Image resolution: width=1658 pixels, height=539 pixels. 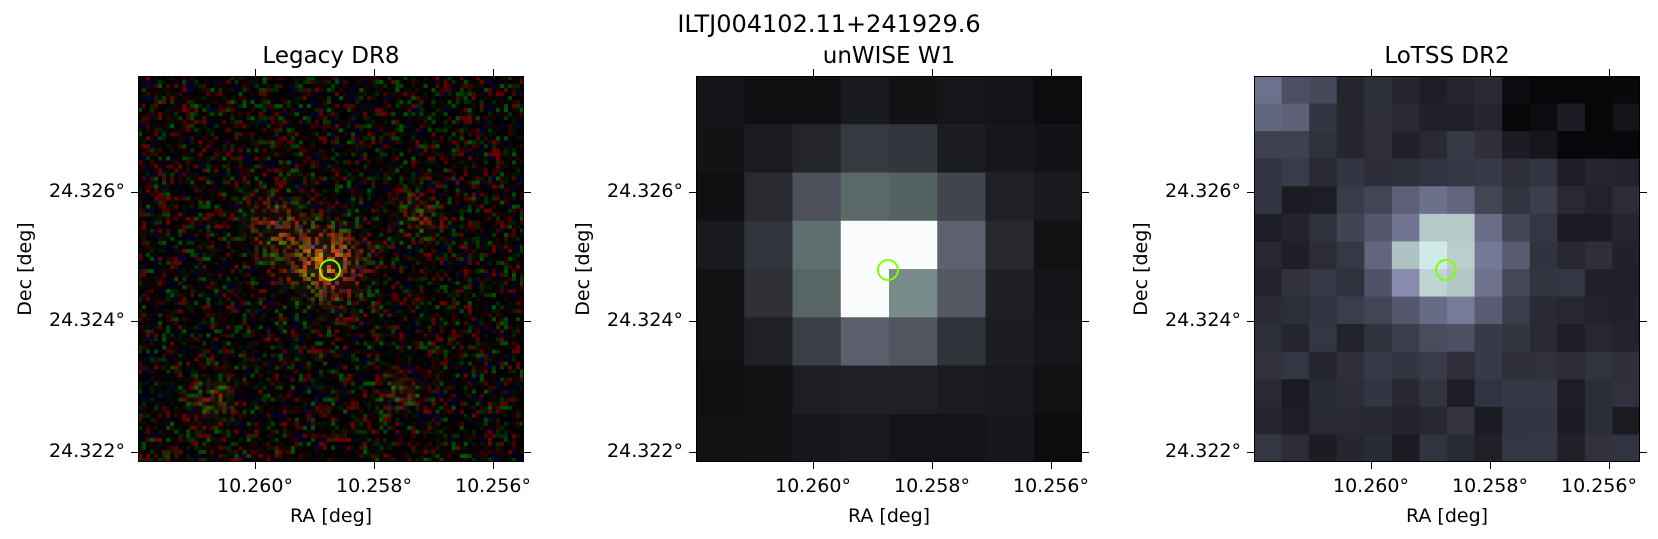 What do you see at coordinates (331, 56) in the screenshot?
I see `panel-title: Legacy DR8` at bounding box center [331, 56].